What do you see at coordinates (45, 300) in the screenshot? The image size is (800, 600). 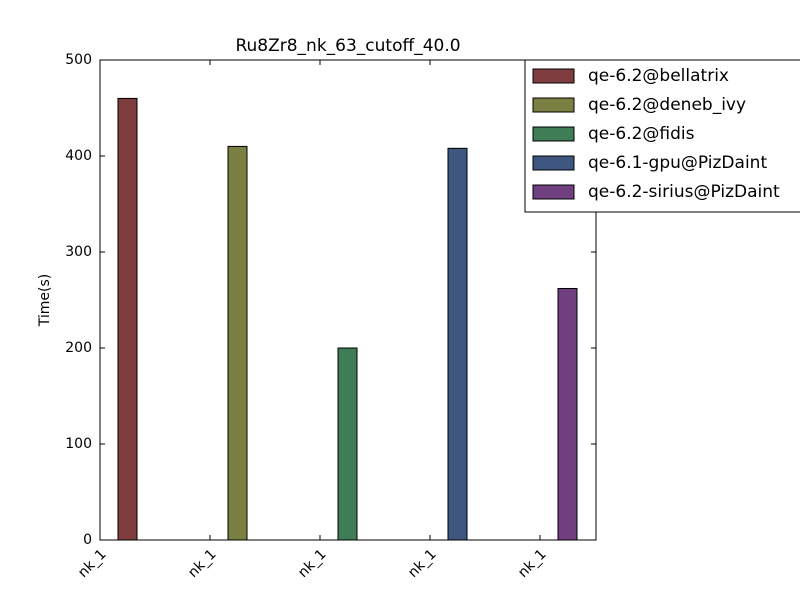 I see `y-axis-label: Time(s)` at bounding box center [45, 300].